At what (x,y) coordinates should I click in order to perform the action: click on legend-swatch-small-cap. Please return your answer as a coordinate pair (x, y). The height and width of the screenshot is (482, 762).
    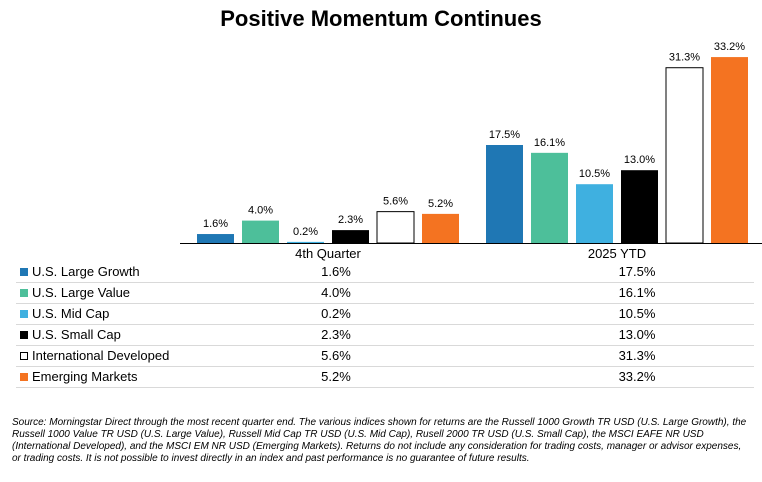
    Looking at the image, I should click on (24, 335).